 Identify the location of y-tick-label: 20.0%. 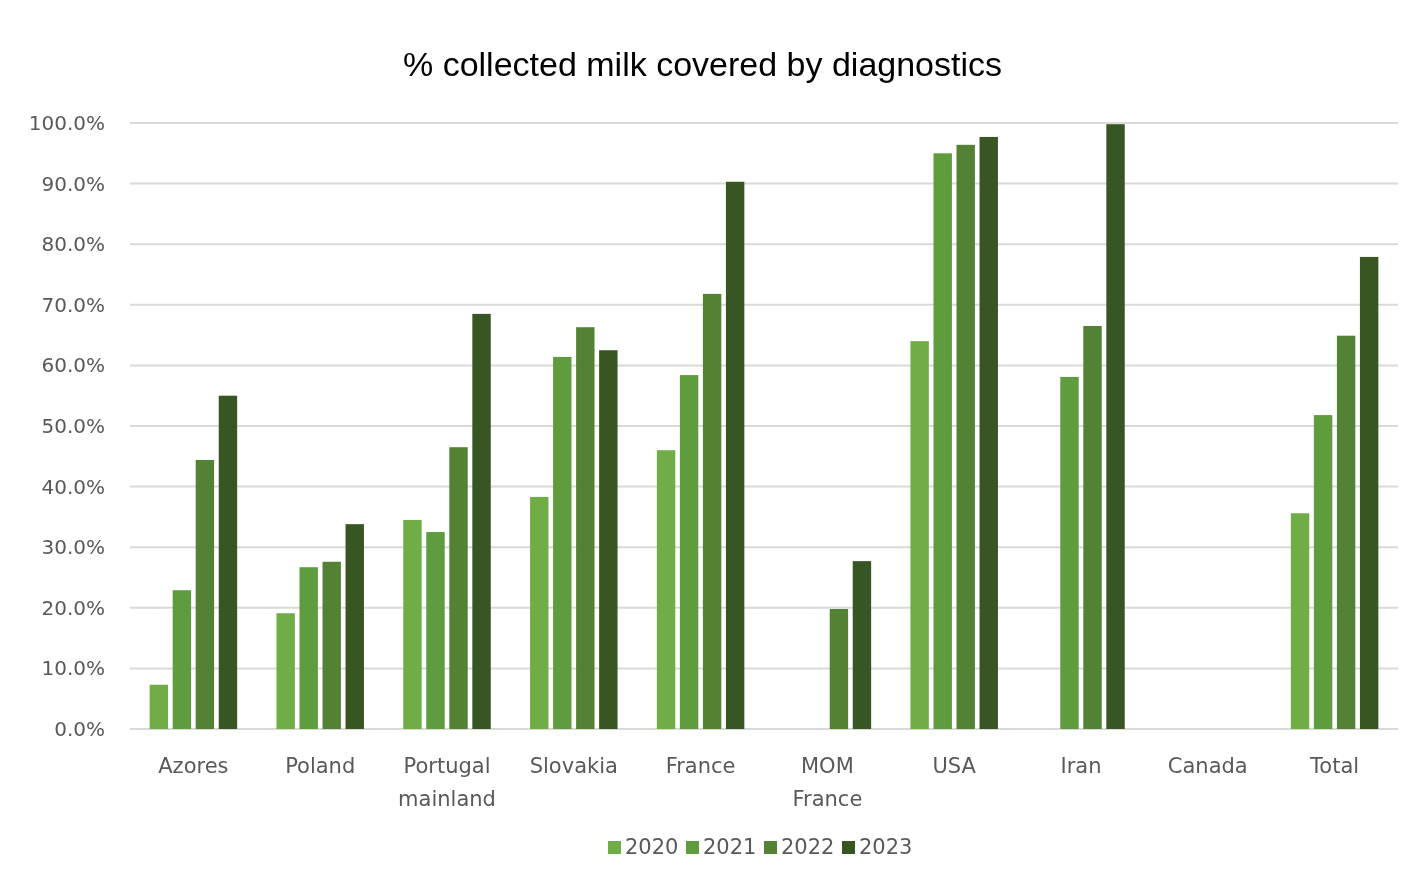
(73, 607).